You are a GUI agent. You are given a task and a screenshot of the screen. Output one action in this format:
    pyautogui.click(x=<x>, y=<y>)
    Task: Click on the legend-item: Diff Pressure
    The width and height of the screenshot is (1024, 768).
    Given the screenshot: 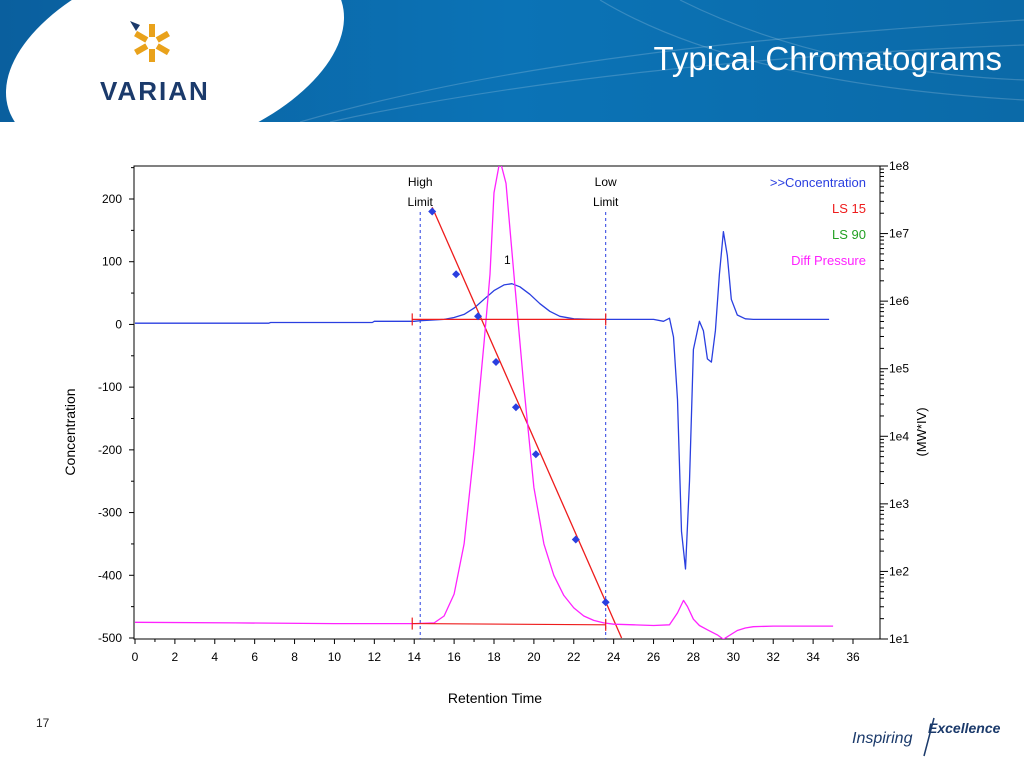 What is the action you would take?
    pyautogui.click(x=828, y=260)
    